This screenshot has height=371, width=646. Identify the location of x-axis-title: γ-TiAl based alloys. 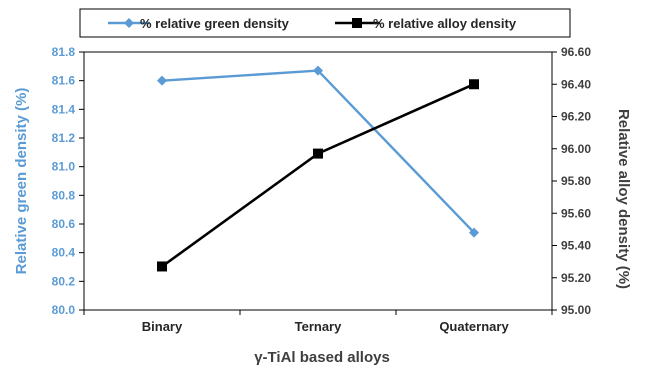
(322, 357).